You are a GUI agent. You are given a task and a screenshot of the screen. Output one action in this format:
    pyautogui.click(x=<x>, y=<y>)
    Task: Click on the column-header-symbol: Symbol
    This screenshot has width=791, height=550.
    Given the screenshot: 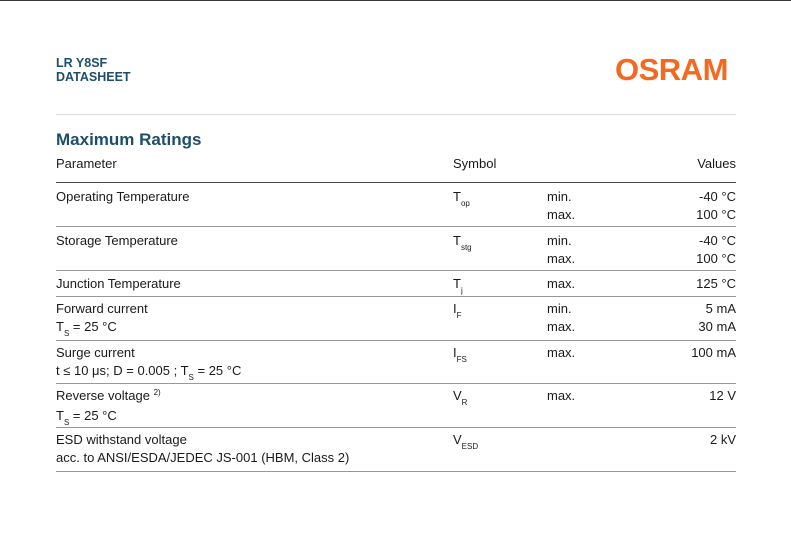 What is the action you would take?
    pyautogui.click(x=475, y=163)
    